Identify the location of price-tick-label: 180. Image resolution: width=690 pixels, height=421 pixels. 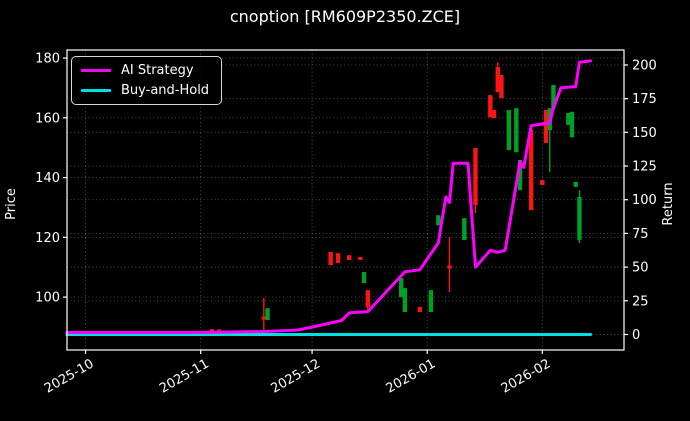
(47, 59).